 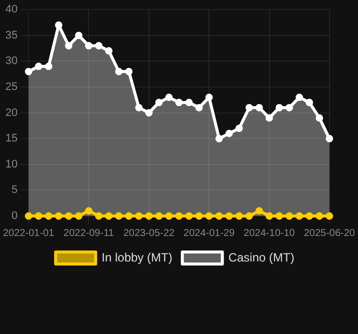 I want to click on y-tick-label: 0, so click(x=14, y=216).